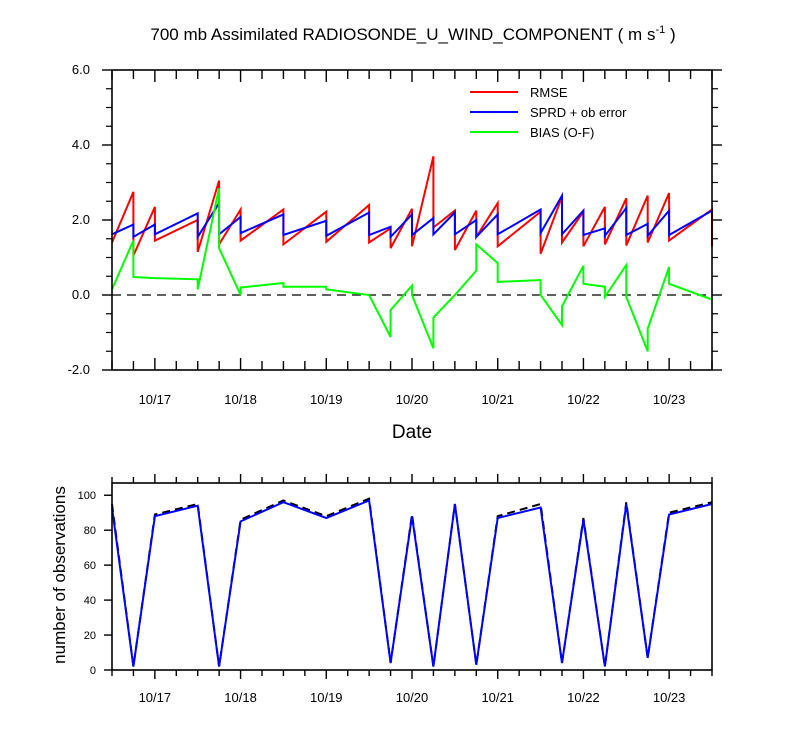  I want to click on legend: RMSE SPRD + ob error BIAS (O-F), so click(548, 112).